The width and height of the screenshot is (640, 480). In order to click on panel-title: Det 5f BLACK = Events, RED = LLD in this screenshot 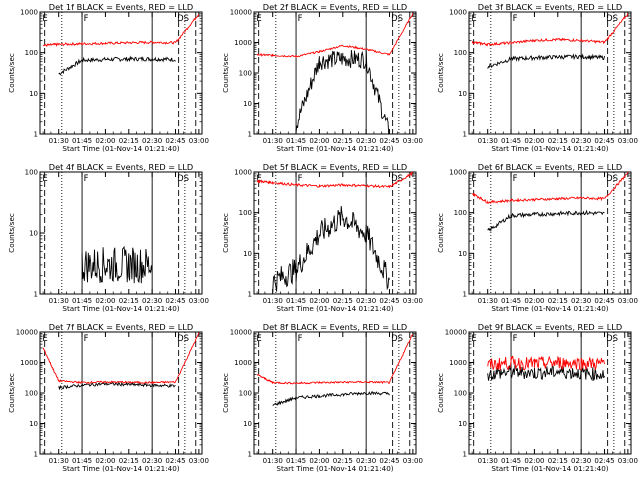, I will do `click(335, 167)`.